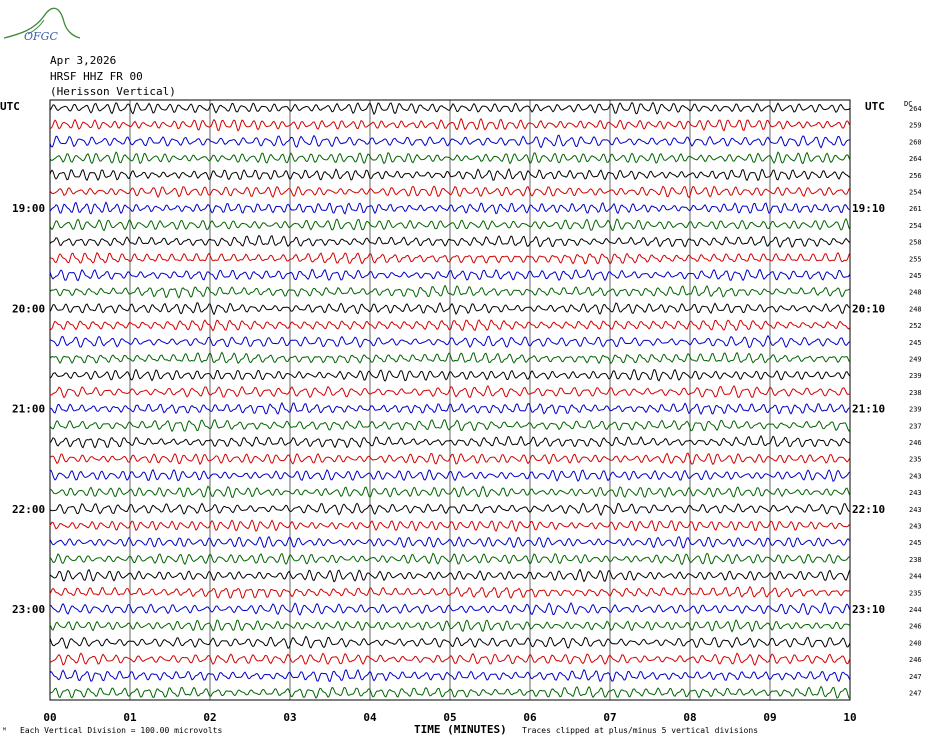 This screenshot has width=930, height=748. Describe the element at coordinates (28, 208) in the screenshot. I see `left-hour-label: 19:00` at that location.